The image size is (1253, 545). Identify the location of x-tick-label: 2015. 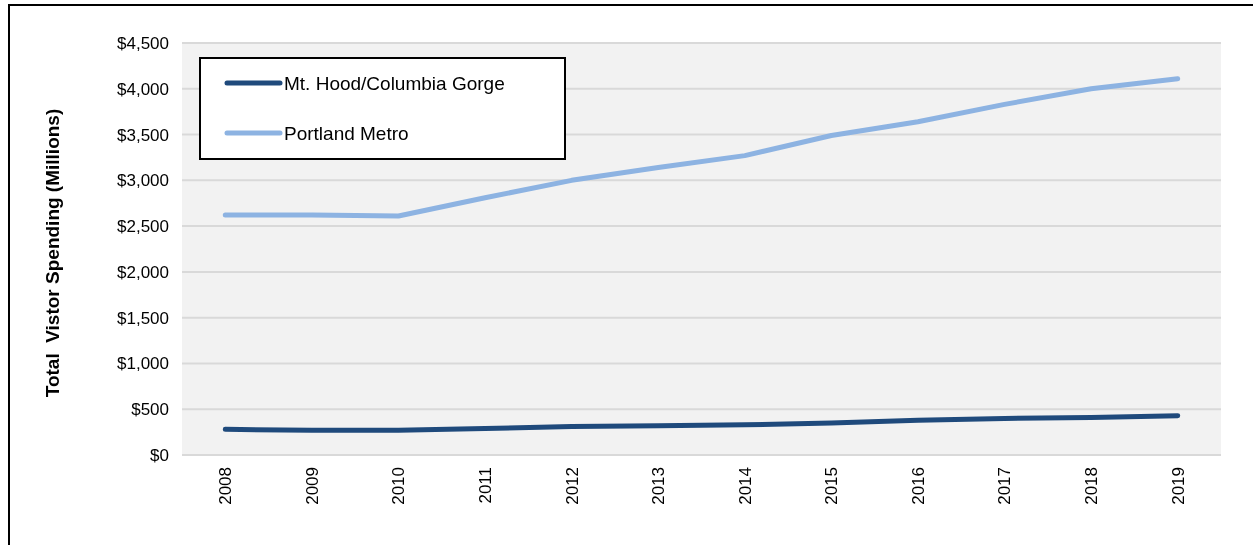
(832, 486).